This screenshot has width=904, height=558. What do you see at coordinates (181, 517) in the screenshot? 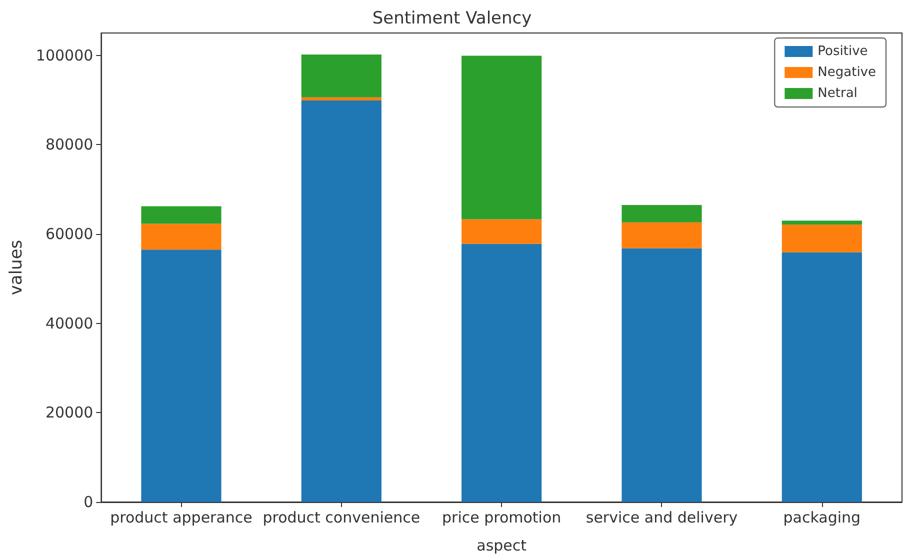
I see `x-tick-label: product apperance` at bounding box center [181, 517].